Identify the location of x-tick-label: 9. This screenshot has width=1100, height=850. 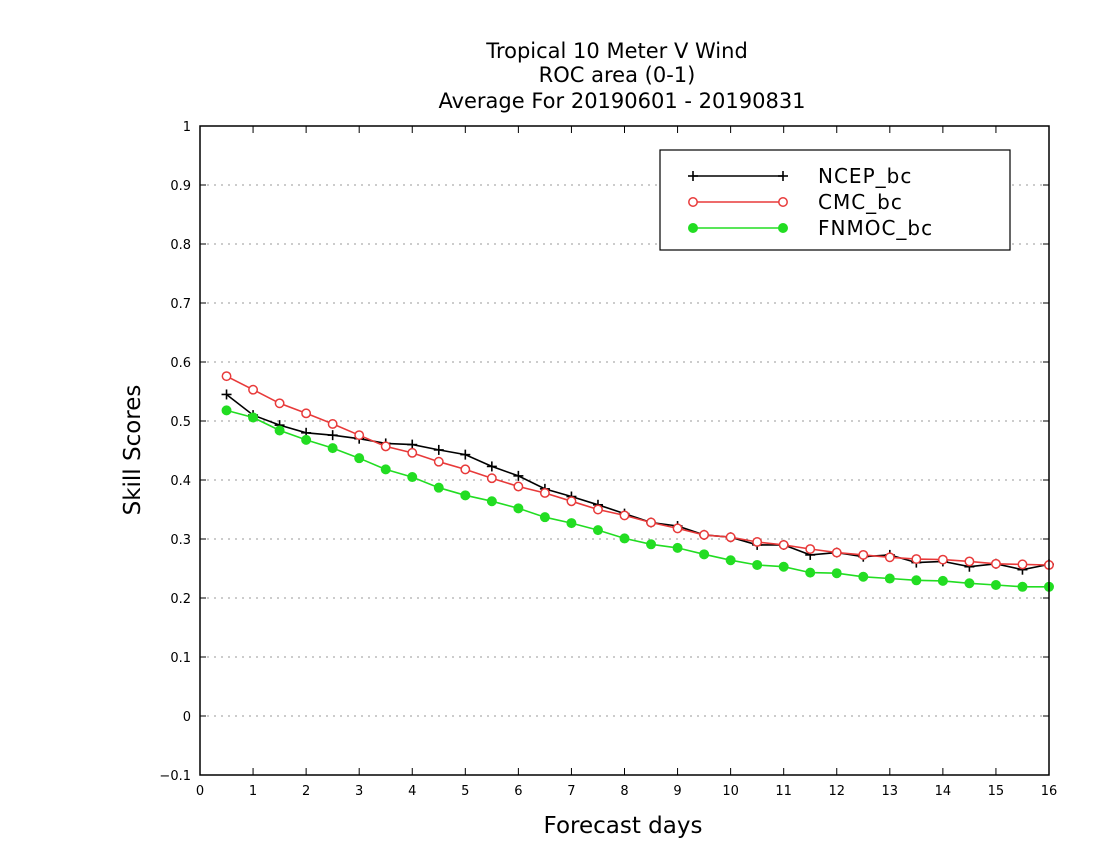
(677, 791).